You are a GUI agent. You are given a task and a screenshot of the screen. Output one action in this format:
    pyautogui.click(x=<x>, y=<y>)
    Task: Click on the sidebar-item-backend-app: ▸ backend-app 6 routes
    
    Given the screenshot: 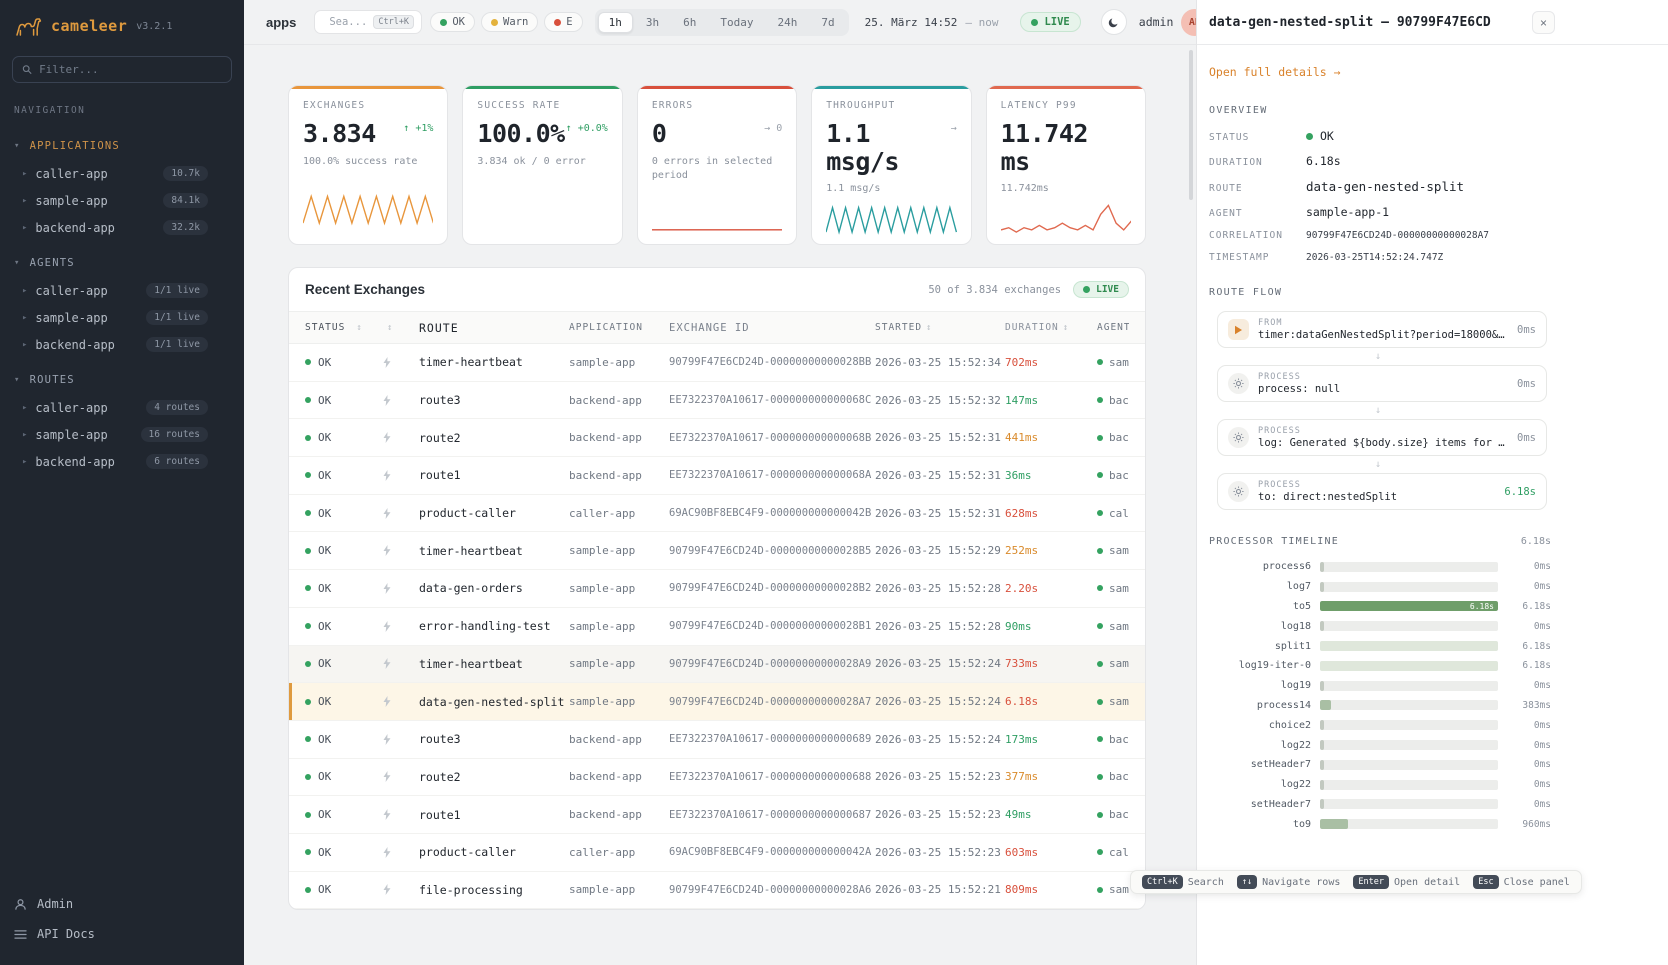 What is the action you would take?
    pyautogui.click(x=122, y=461)
    